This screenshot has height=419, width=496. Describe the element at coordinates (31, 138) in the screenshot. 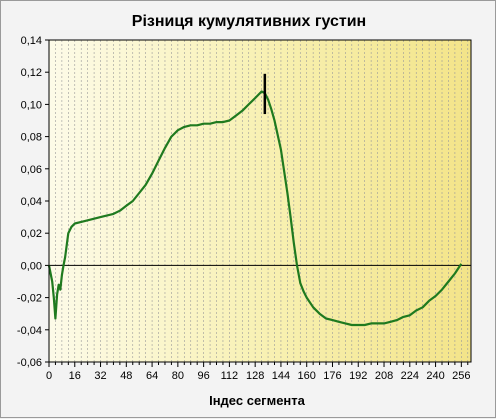

I see `y-tick-label: 0,08` at that location.